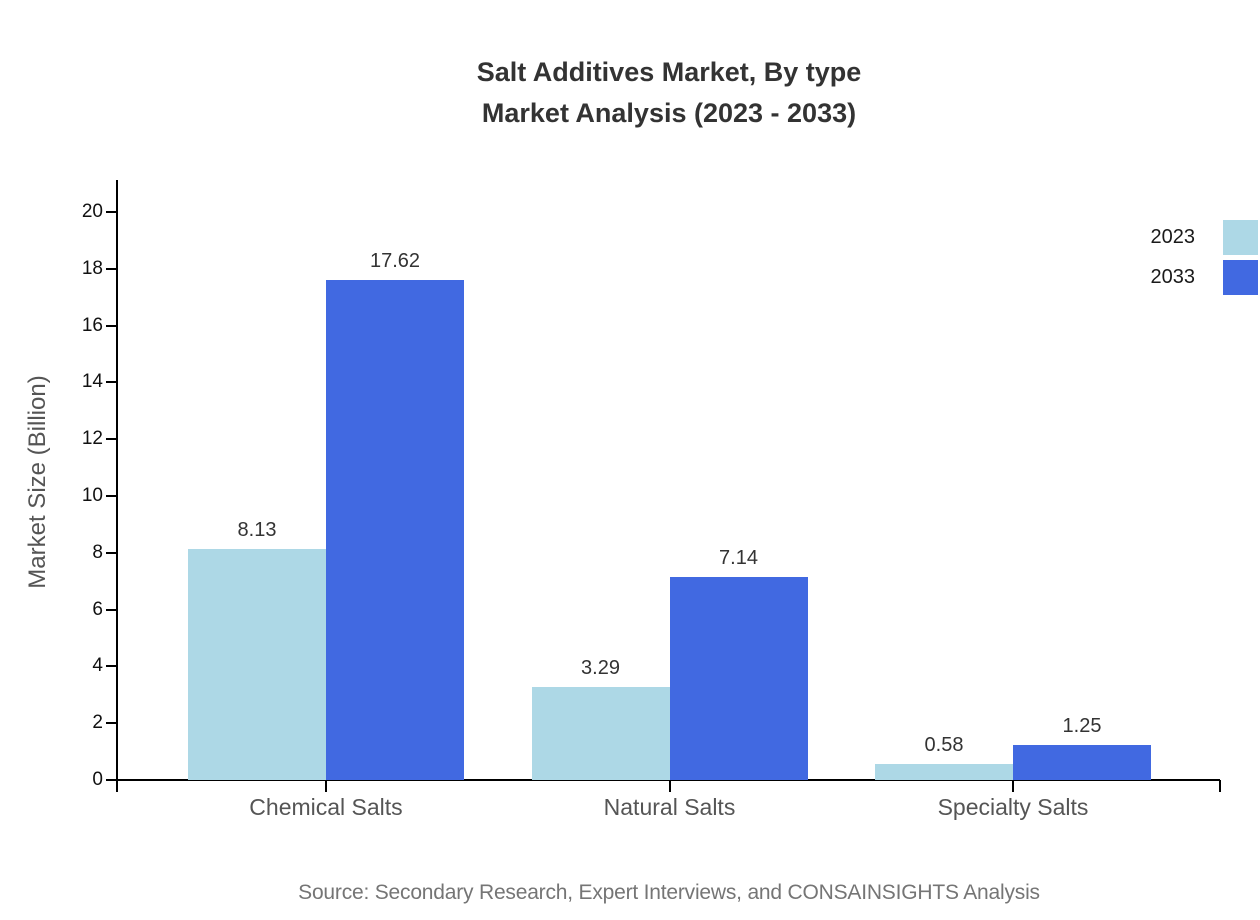 The width and height of the screenshot is (1260, 920). What do you see at coordinates (1013, 807) in the screenshot?
I see `category-label-specialty-salts: Specialty Salts` at bounding box center [1013, 807].